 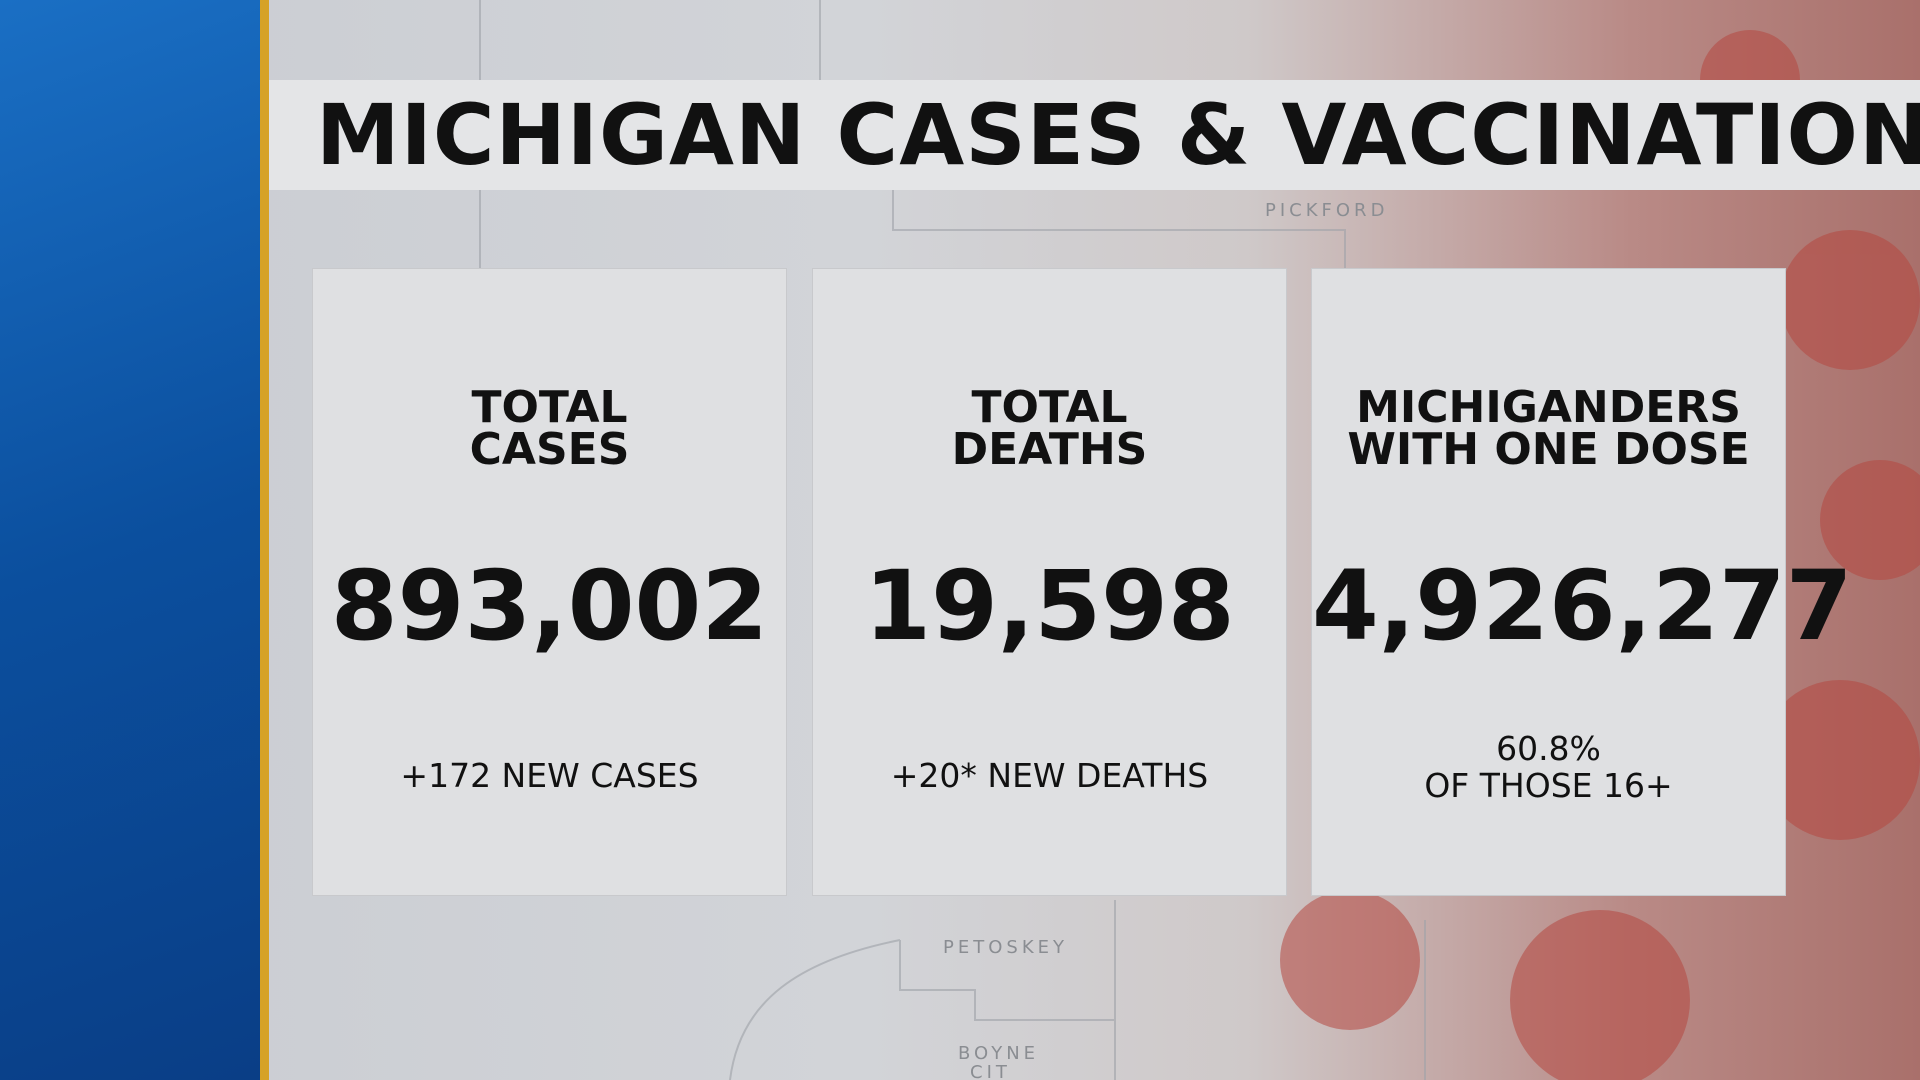 I want to click on card-note: +172 NEW CASES, so click(x=549, y=775).